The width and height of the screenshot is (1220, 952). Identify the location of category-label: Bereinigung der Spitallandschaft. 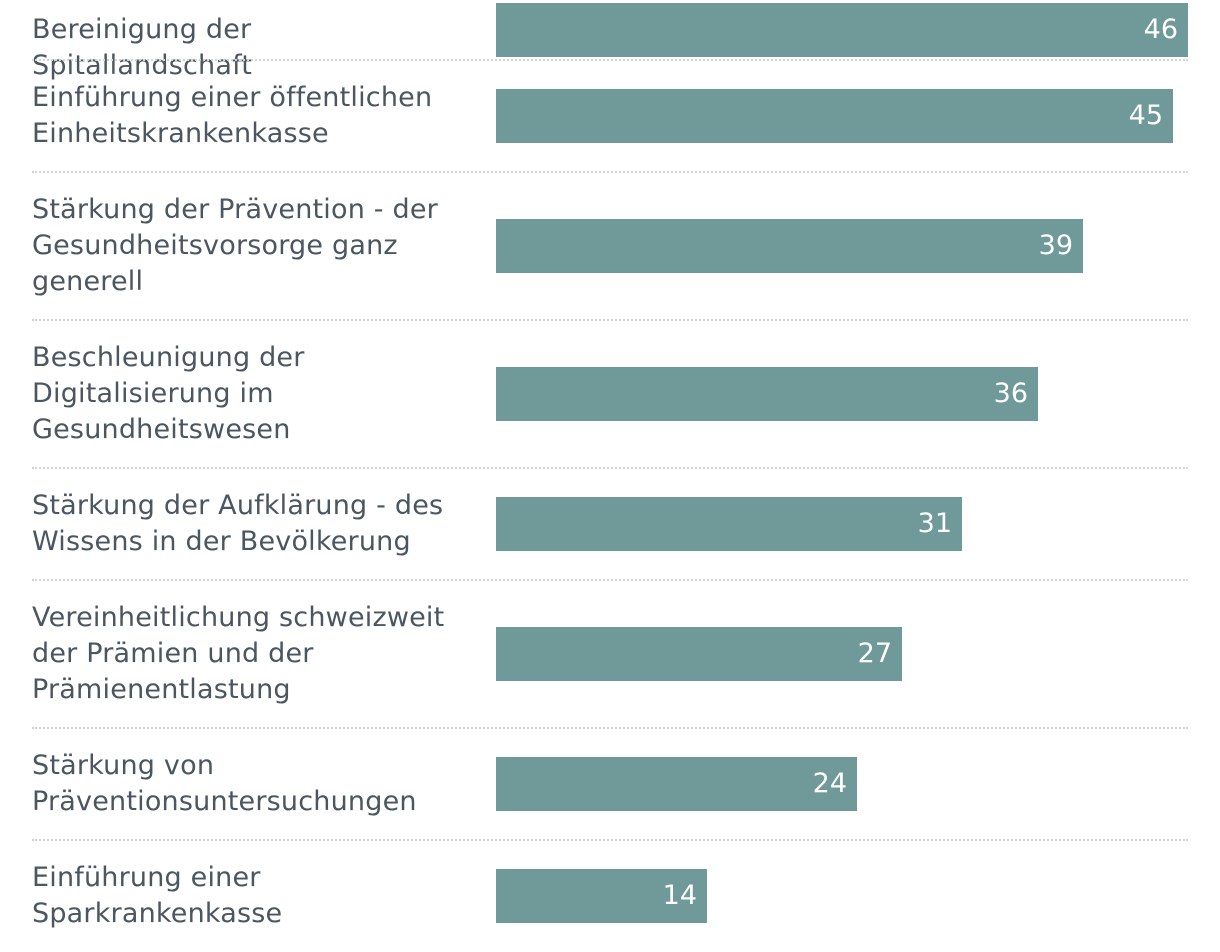
(252, 48).